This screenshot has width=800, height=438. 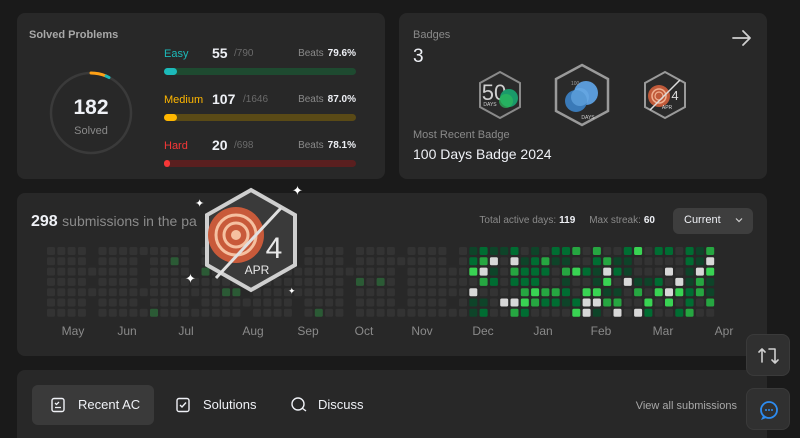 I want to click on badge-50-days: 50 DAYS, so click(x=500, y=95).